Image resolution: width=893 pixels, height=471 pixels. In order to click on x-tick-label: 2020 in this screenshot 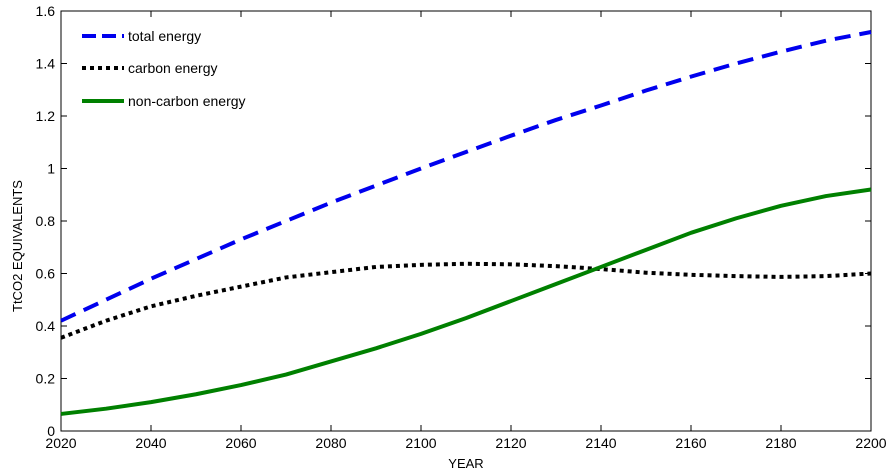, I will do `click(60, 443)`.